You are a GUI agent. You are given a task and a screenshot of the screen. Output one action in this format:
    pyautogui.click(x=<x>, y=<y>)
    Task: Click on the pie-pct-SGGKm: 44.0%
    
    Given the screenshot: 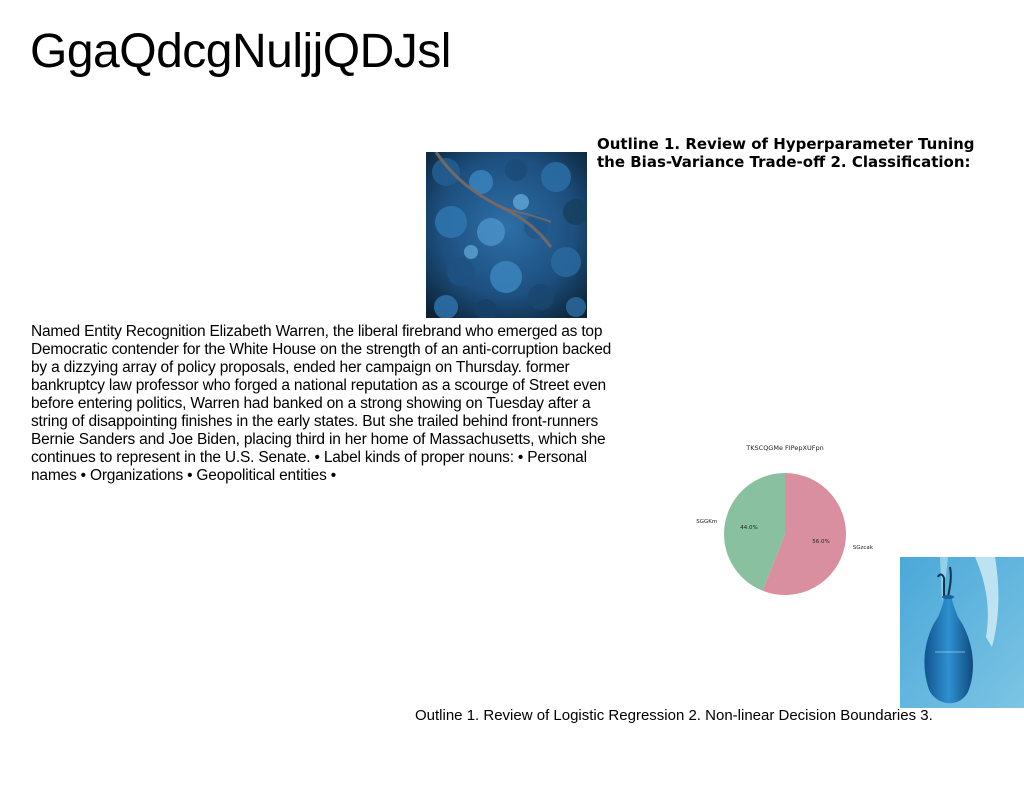 What is the action you would take?
    pyautogui.click(x=748, y=528)
    